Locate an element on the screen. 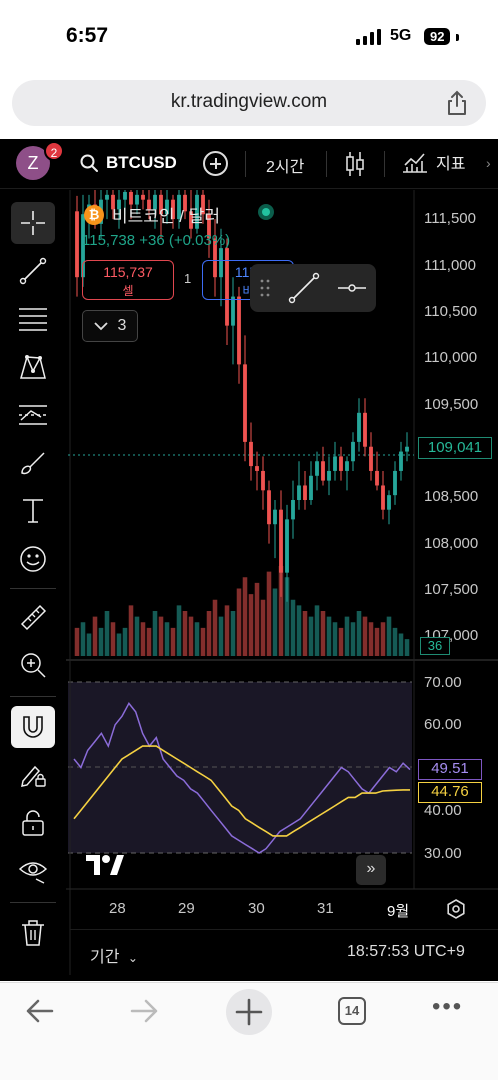  top-toolbar: Z 2 BTCUSD 2시간 지표 › is located at coordinates (249, 164).